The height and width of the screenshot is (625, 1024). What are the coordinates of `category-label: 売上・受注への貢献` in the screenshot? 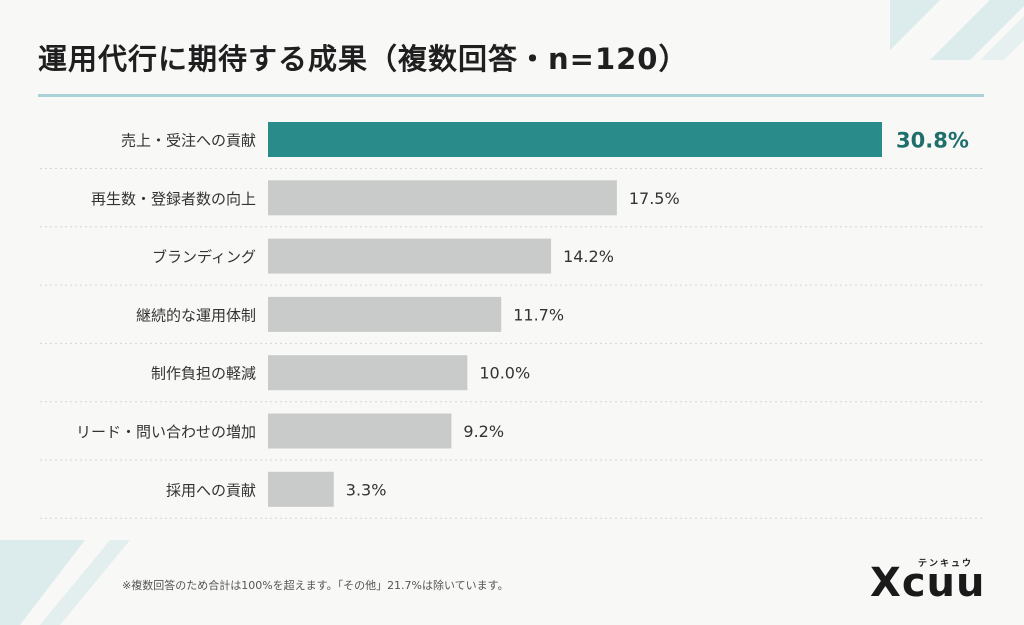 It's located at (188, 141).